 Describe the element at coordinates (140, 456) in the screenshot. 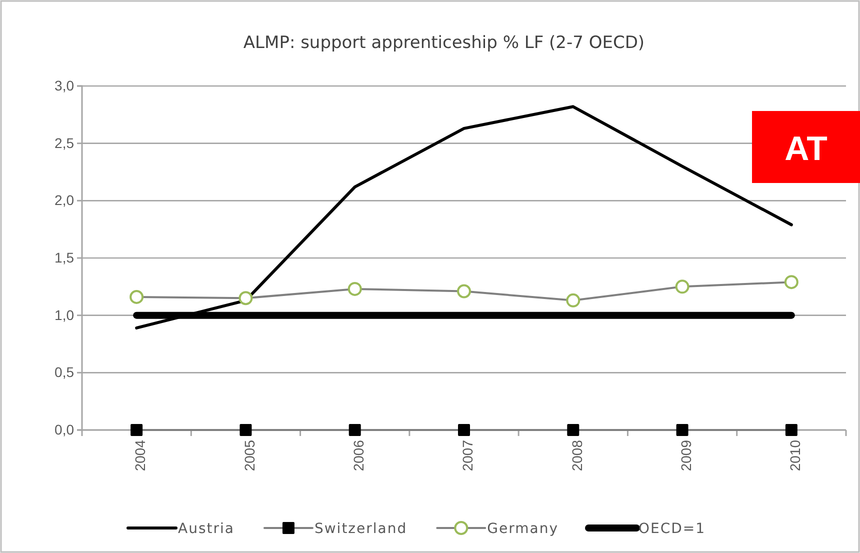

I see `x-tick-label: 2004` at that location.